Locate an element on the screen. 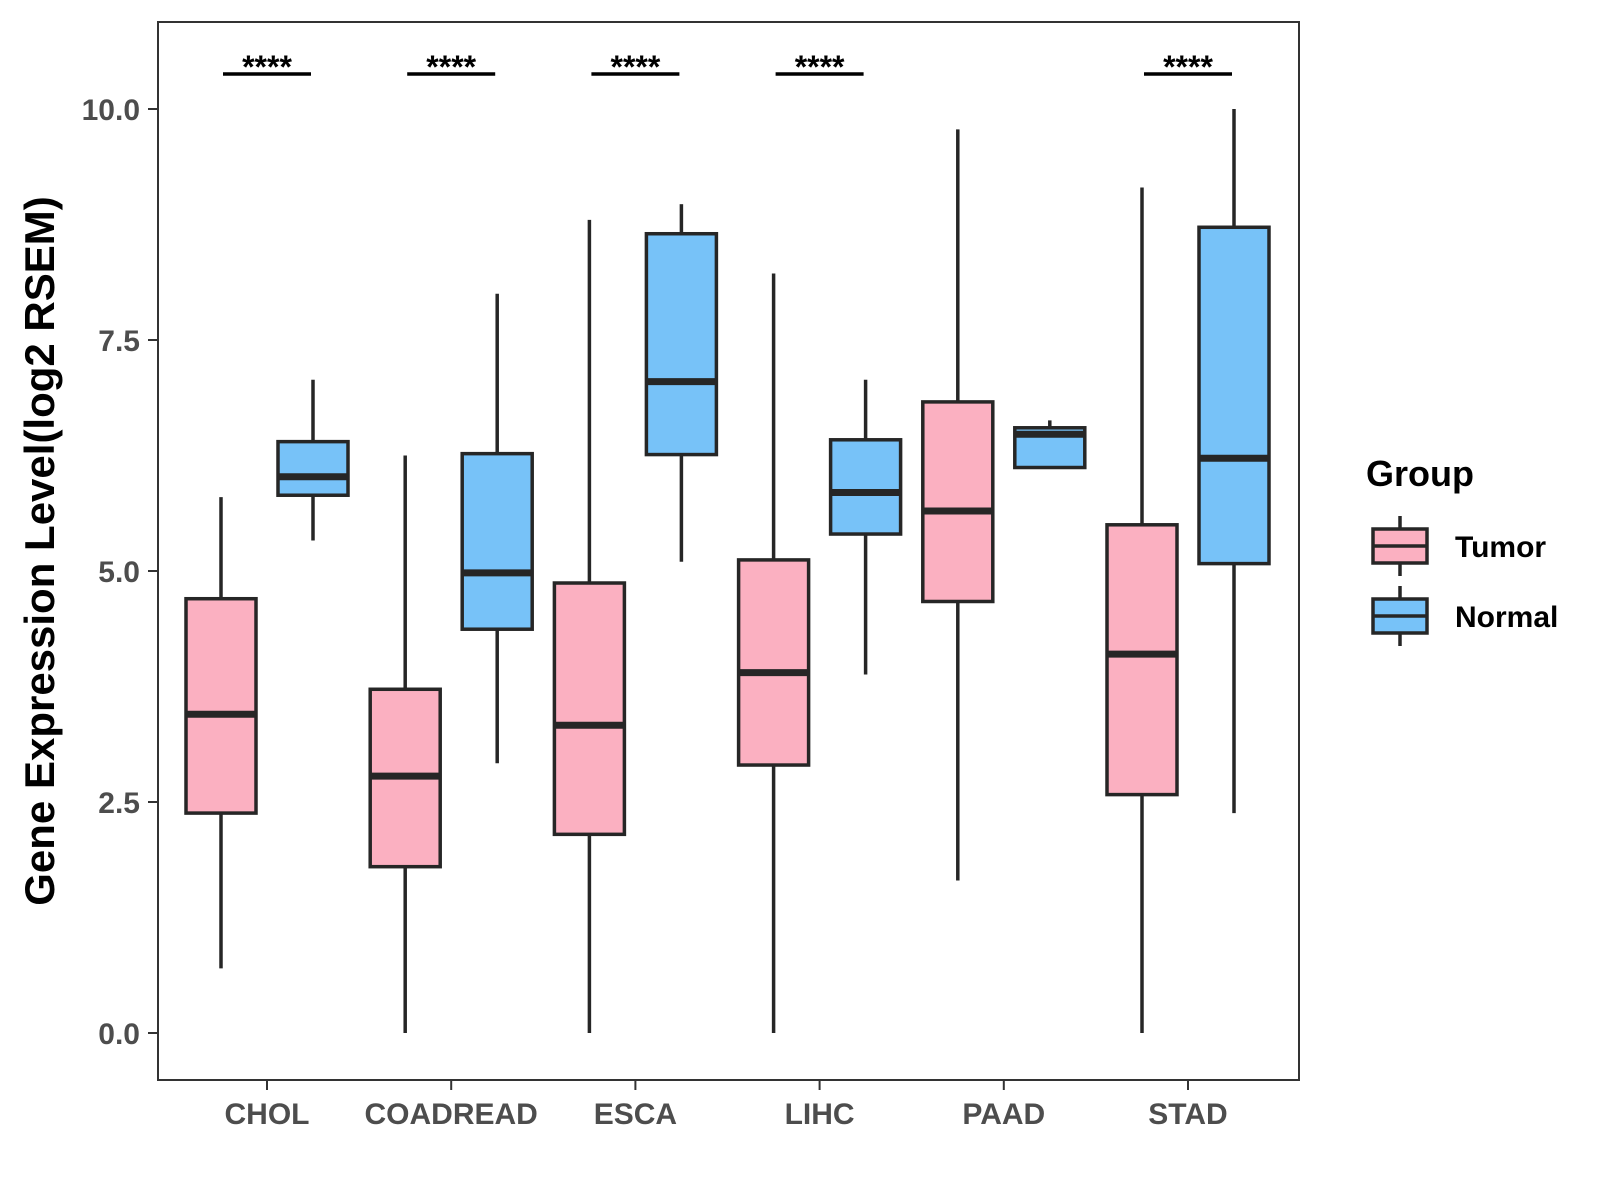 This screenshot has height=1200, width=1600. legend-item-tumor: Tumor is located at coordinates (1458, 546).